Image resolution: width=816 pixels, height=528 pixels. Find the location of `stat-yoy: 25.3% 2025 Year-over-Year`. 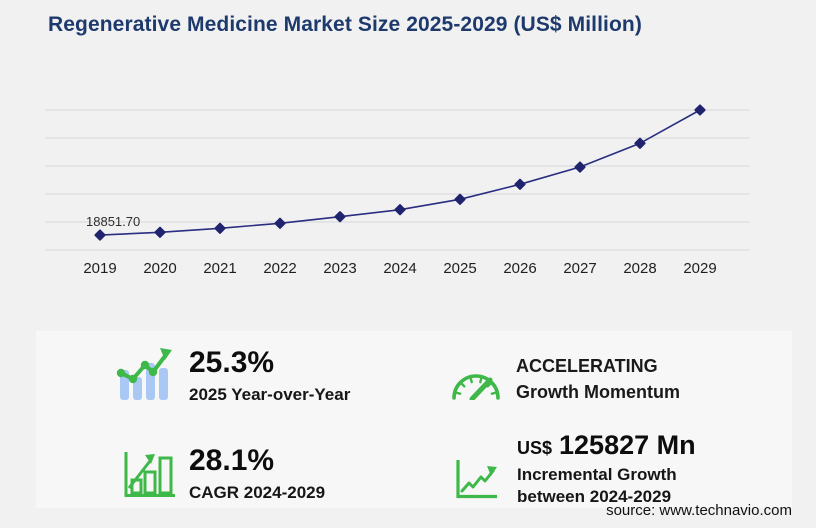

stat-yoy: 25.3% 2025 Year-over-Year is located at coordinates (269, 375).